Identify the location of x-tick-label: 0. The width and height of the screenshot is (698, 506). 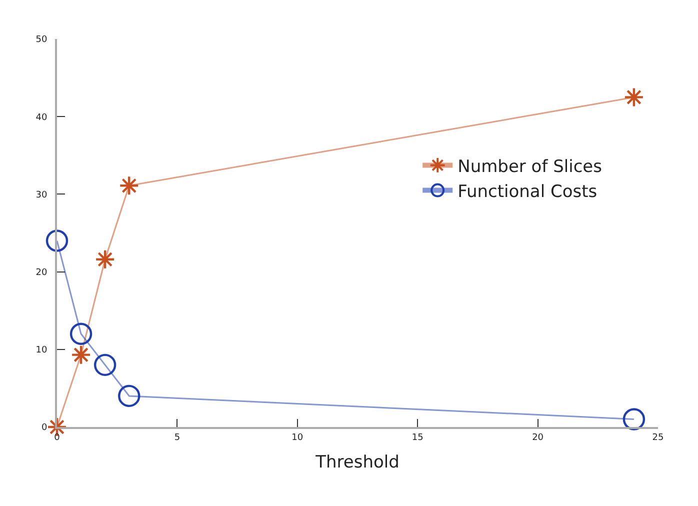
(57, 437).